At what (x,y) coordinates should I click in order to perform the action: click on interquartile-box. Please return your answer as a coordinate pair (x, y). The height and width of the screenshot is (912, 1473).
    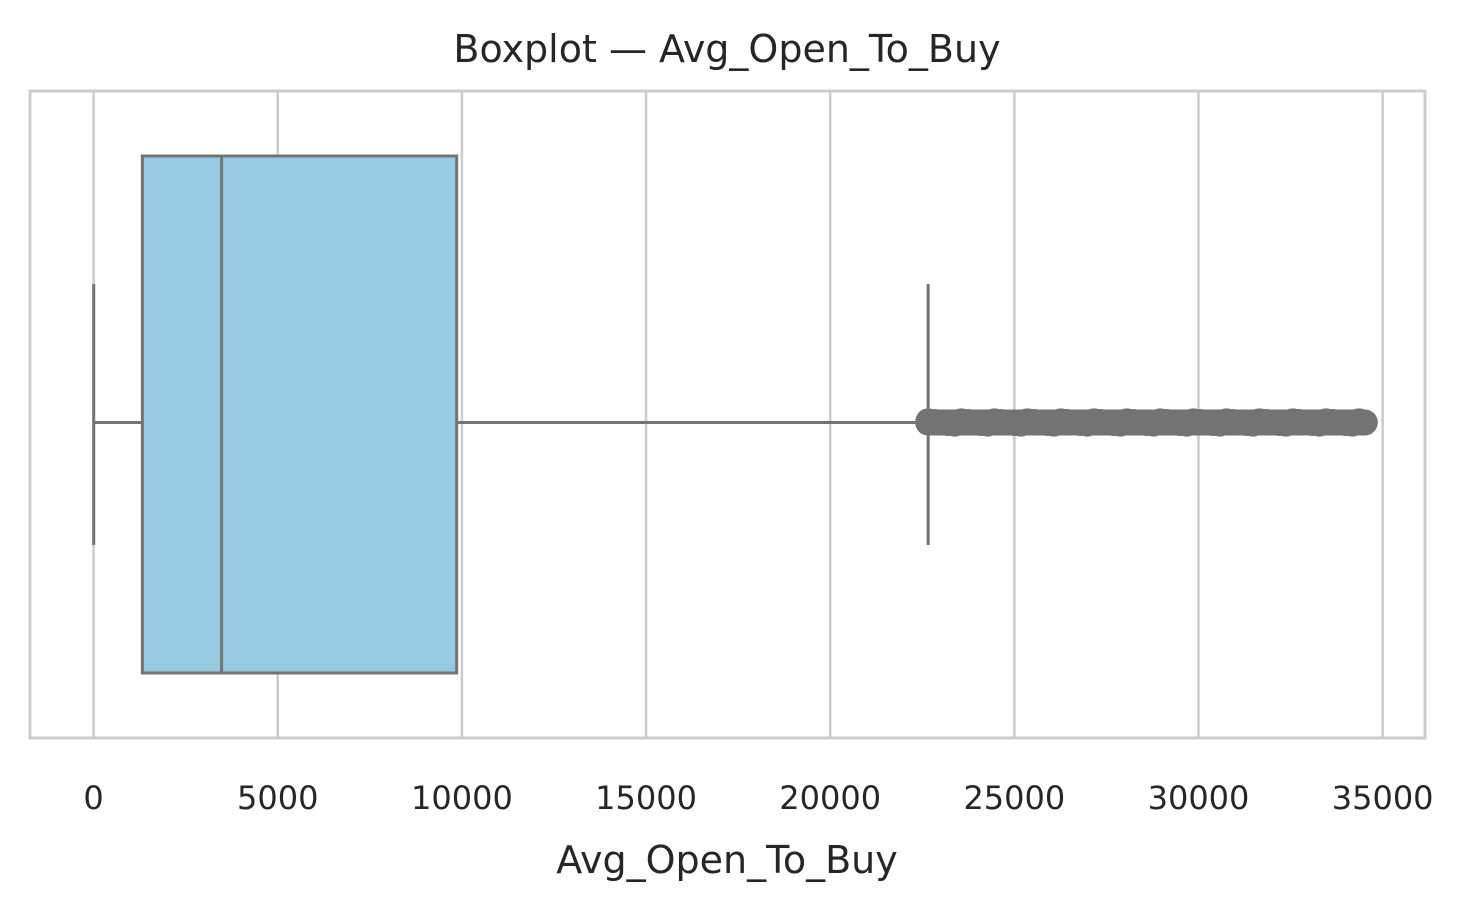
    Looking at the image, I should click on (299, 414).